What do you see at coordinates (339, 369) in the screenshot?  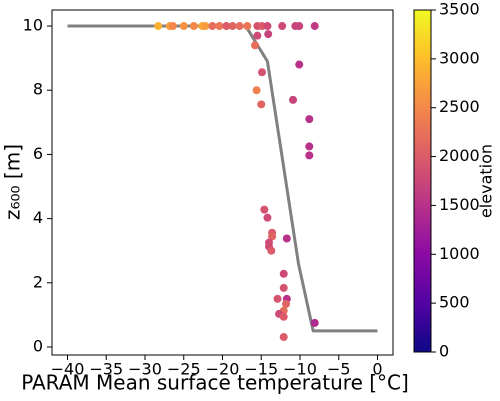 I see `x-tick-label: −5` at bounding box center [339, 369].